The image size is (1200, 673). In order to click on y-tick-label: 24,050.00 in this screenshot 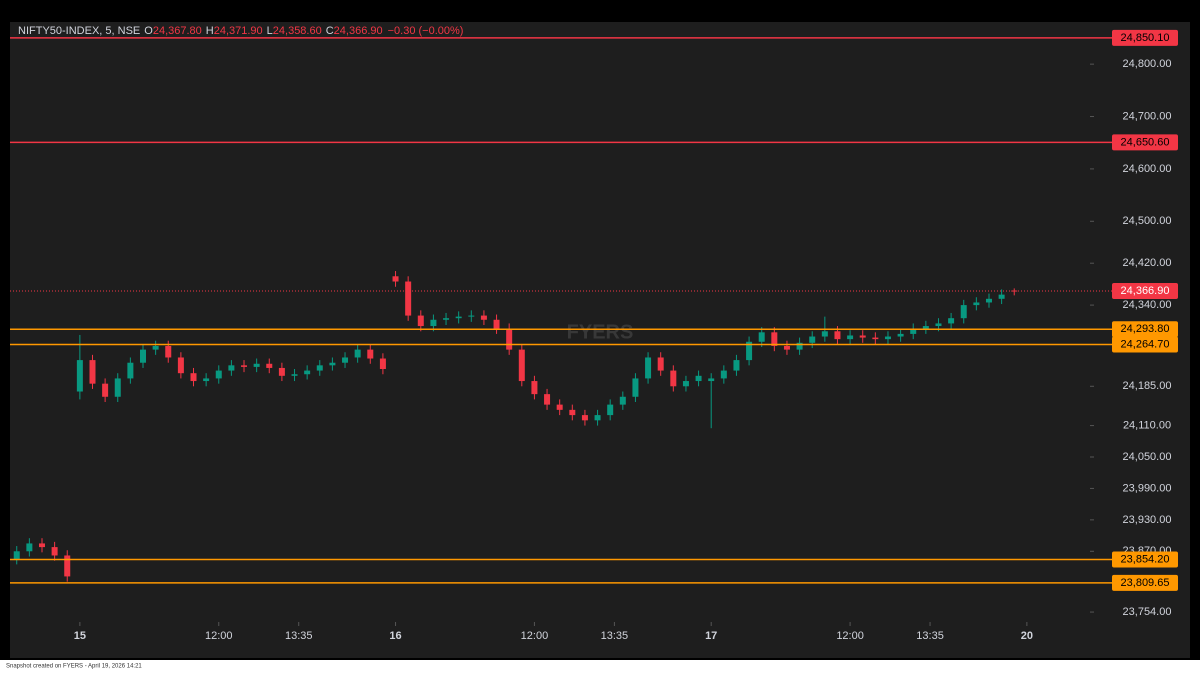, I will do `click(1147, 457)`.